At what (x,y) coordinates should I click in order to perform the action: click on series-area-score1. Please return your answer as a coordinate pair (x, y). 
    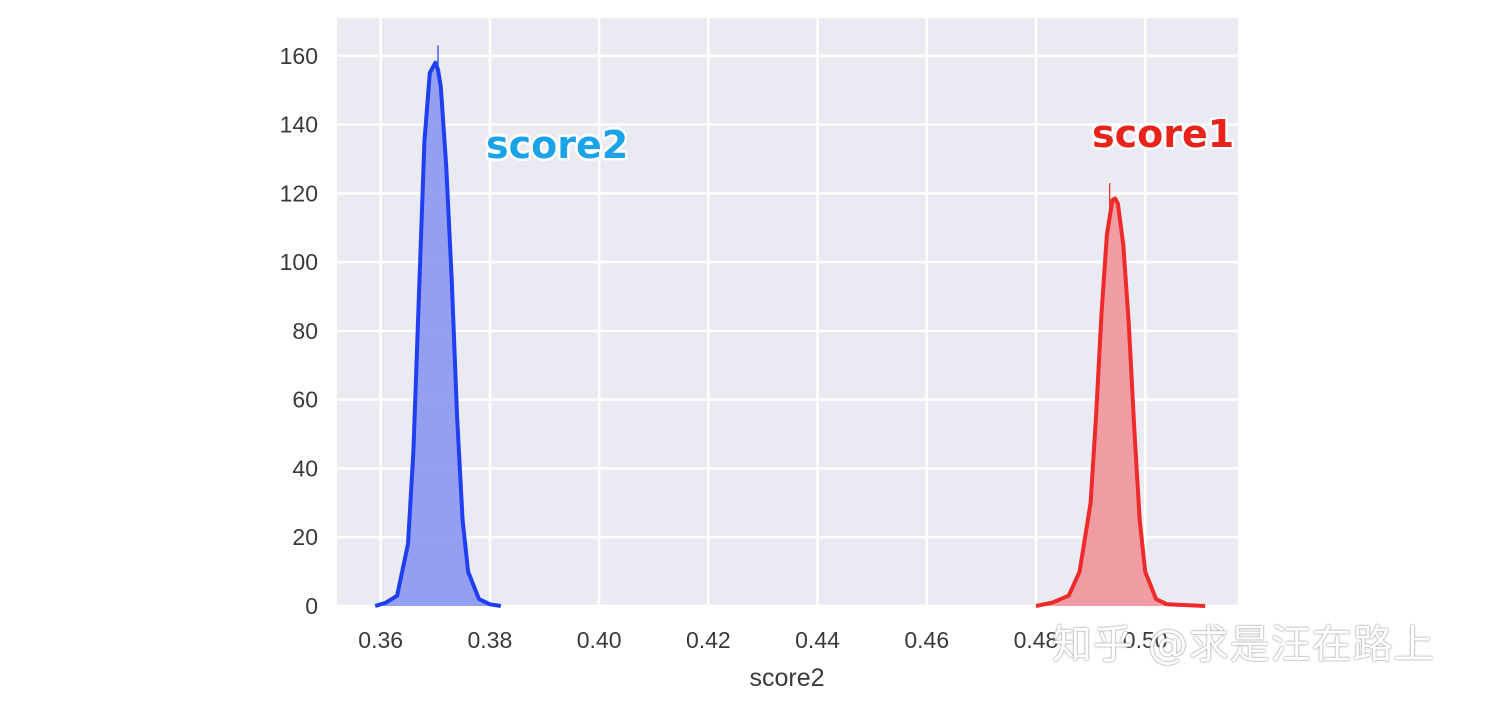
    Looking at the image, I should click on (1121, 402).